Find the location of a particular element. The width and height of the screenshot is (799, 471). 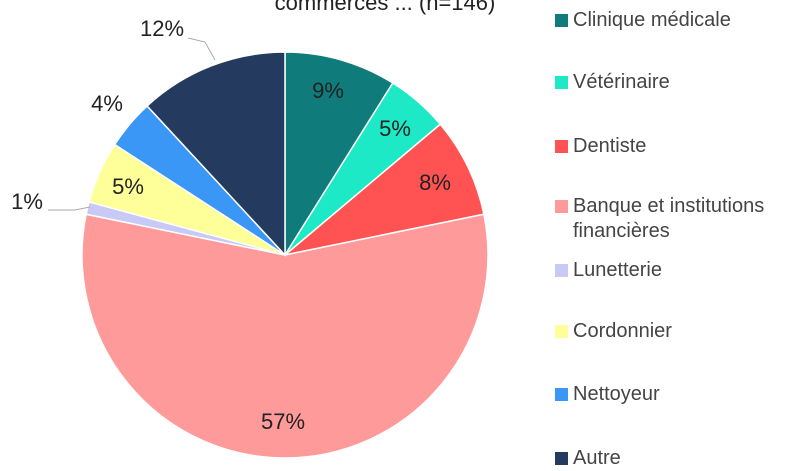

legend-item: Autre is located at coordinates (675, 458).